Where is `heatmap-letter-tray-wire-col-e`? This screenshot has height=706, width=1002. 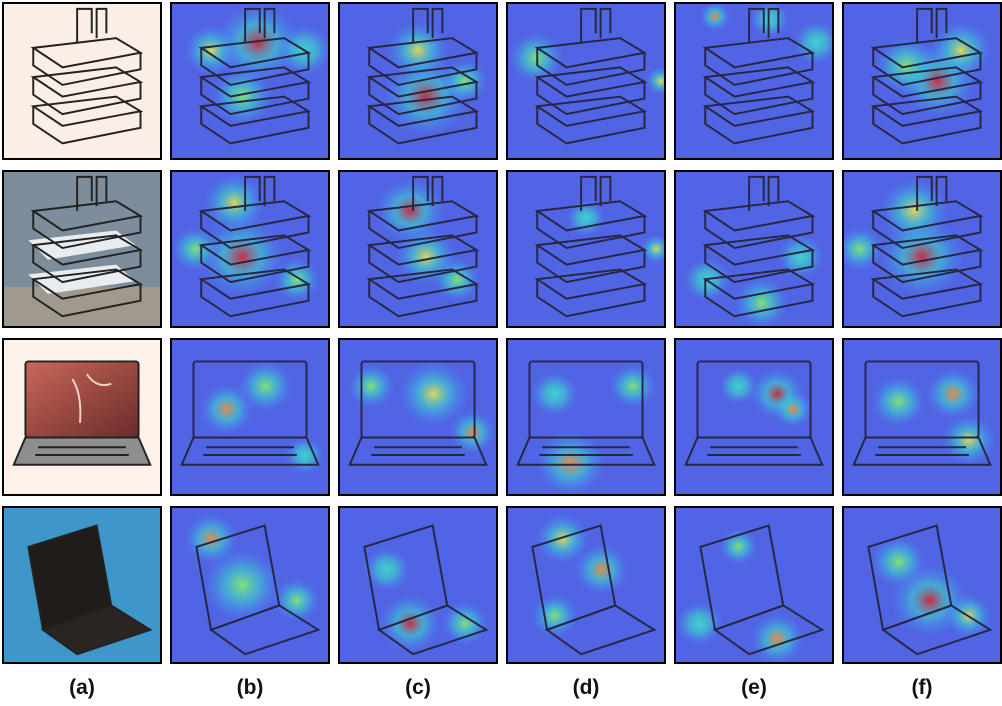
heatmap-letter-tray-wire-col-e is located at coordinates (754, 249).